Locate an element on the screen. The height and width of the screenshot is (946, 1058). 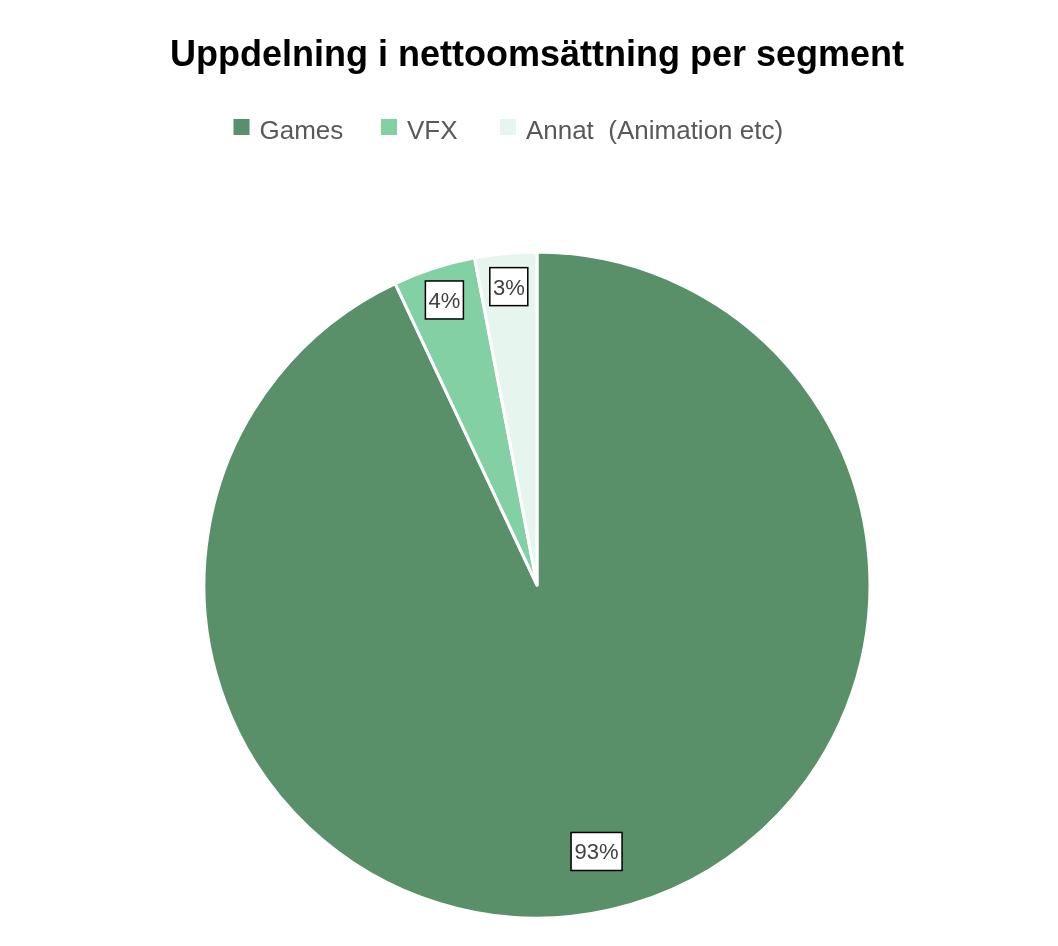
legend-label: VFX is located at coordinates (432, 130).